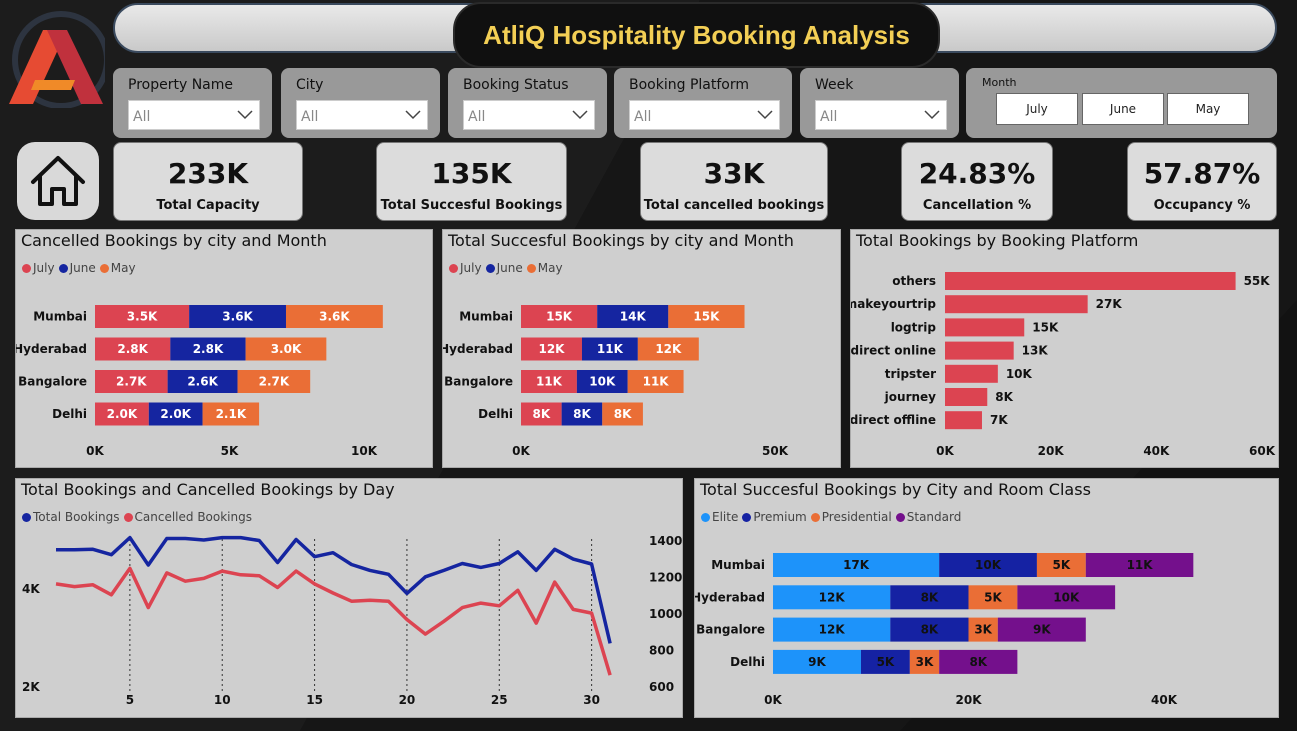 This screenshot has width=1297, height=731. I want to click on line-total-bookings, so click(334, 589).